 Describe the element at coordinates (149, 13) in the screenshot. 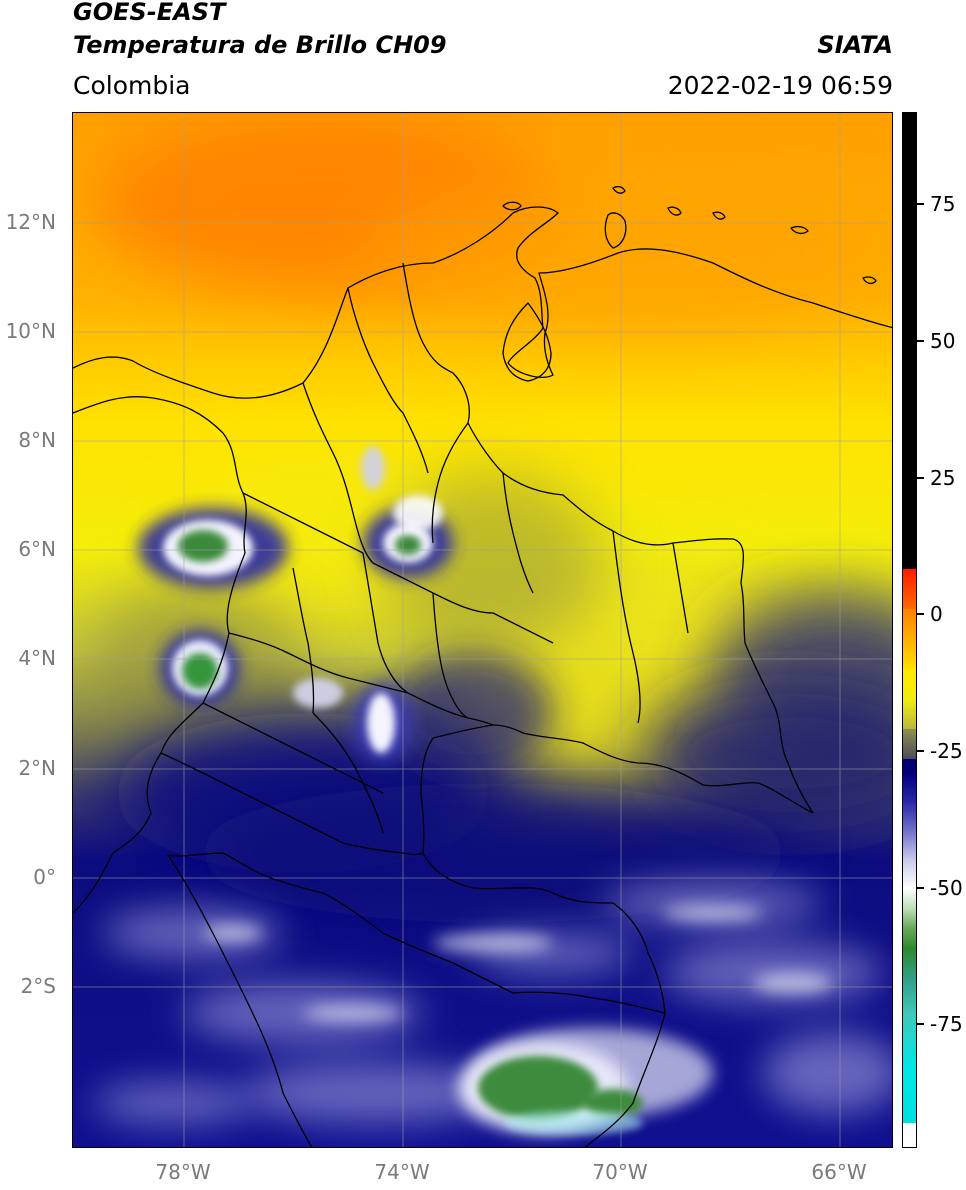

I see `satellite-title: GOES-EAST` at that location.